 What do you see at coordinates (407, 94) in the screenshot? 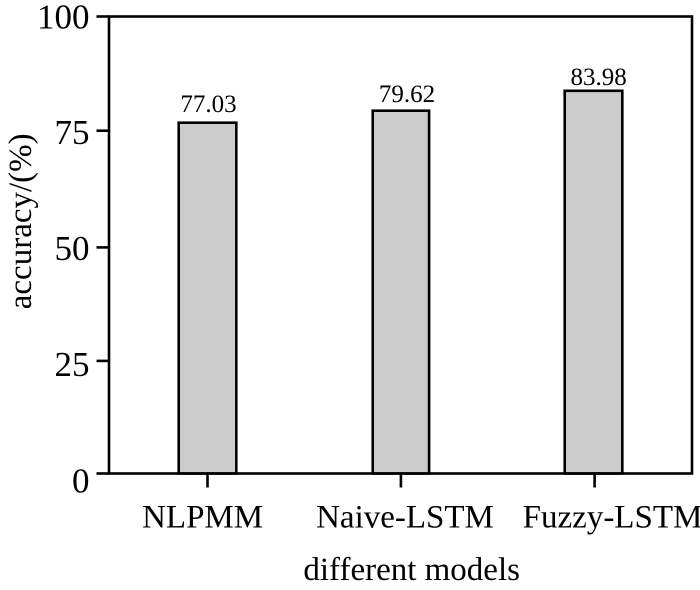
I see `svg-text: 79.62` at bounding box center [407, 94].